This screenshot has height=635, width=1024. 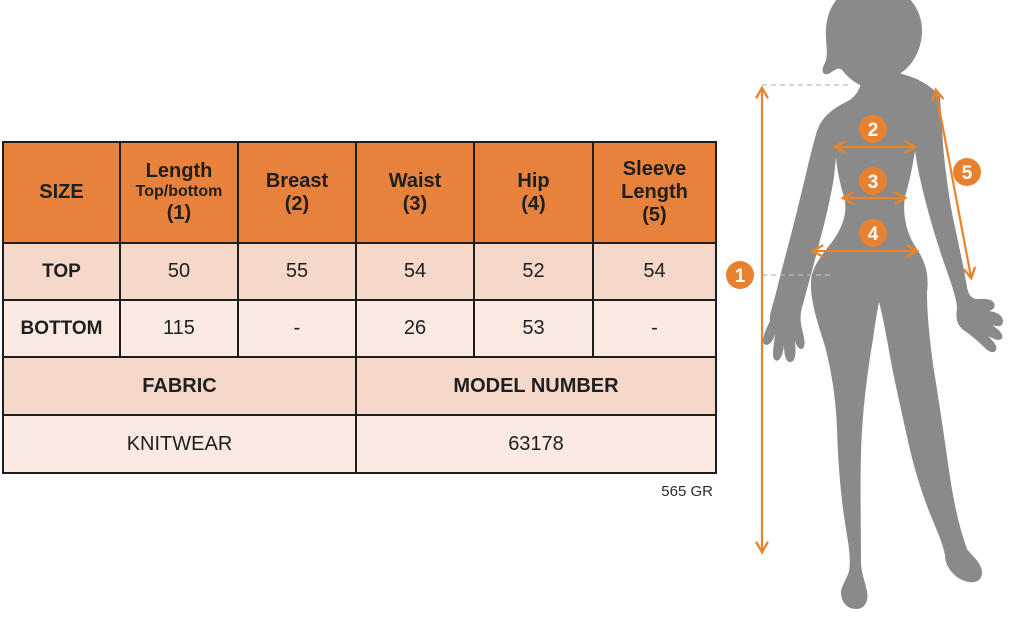 I want to click on col-number: (3), so click(x=415, y=203).